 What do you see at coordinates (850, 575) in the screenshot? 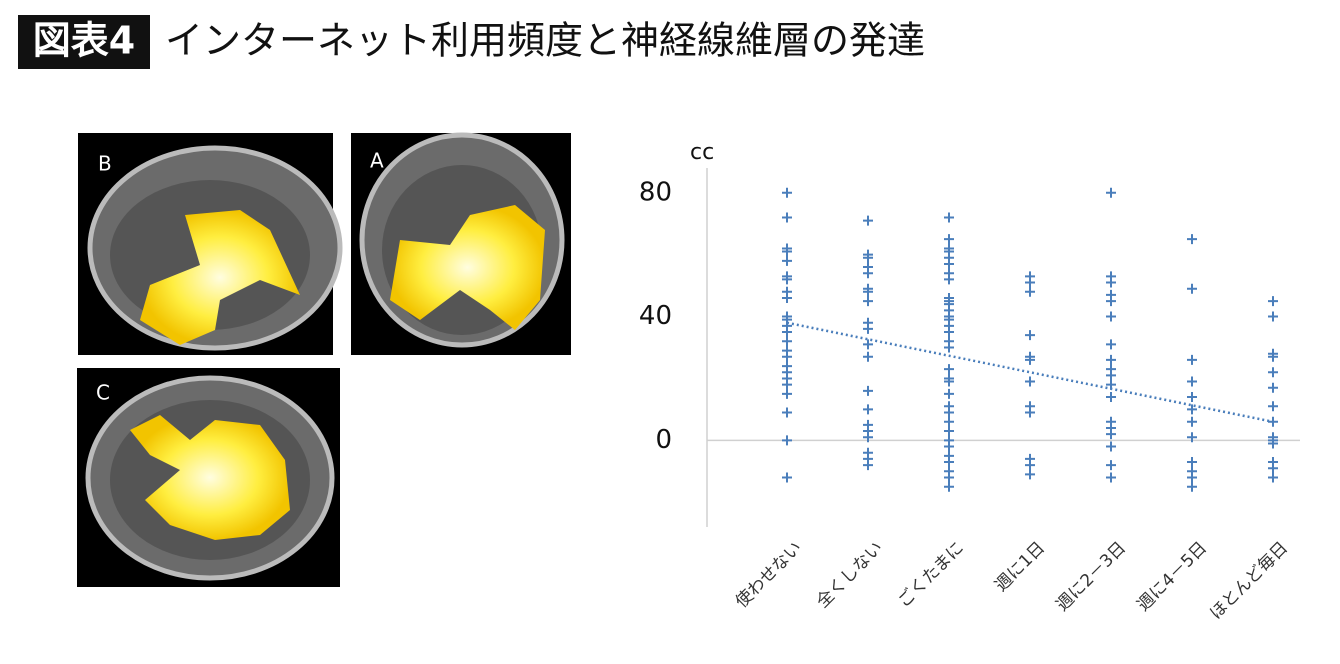
I see `x-tick-label: 全くしない` at bounding box center [850, 575].